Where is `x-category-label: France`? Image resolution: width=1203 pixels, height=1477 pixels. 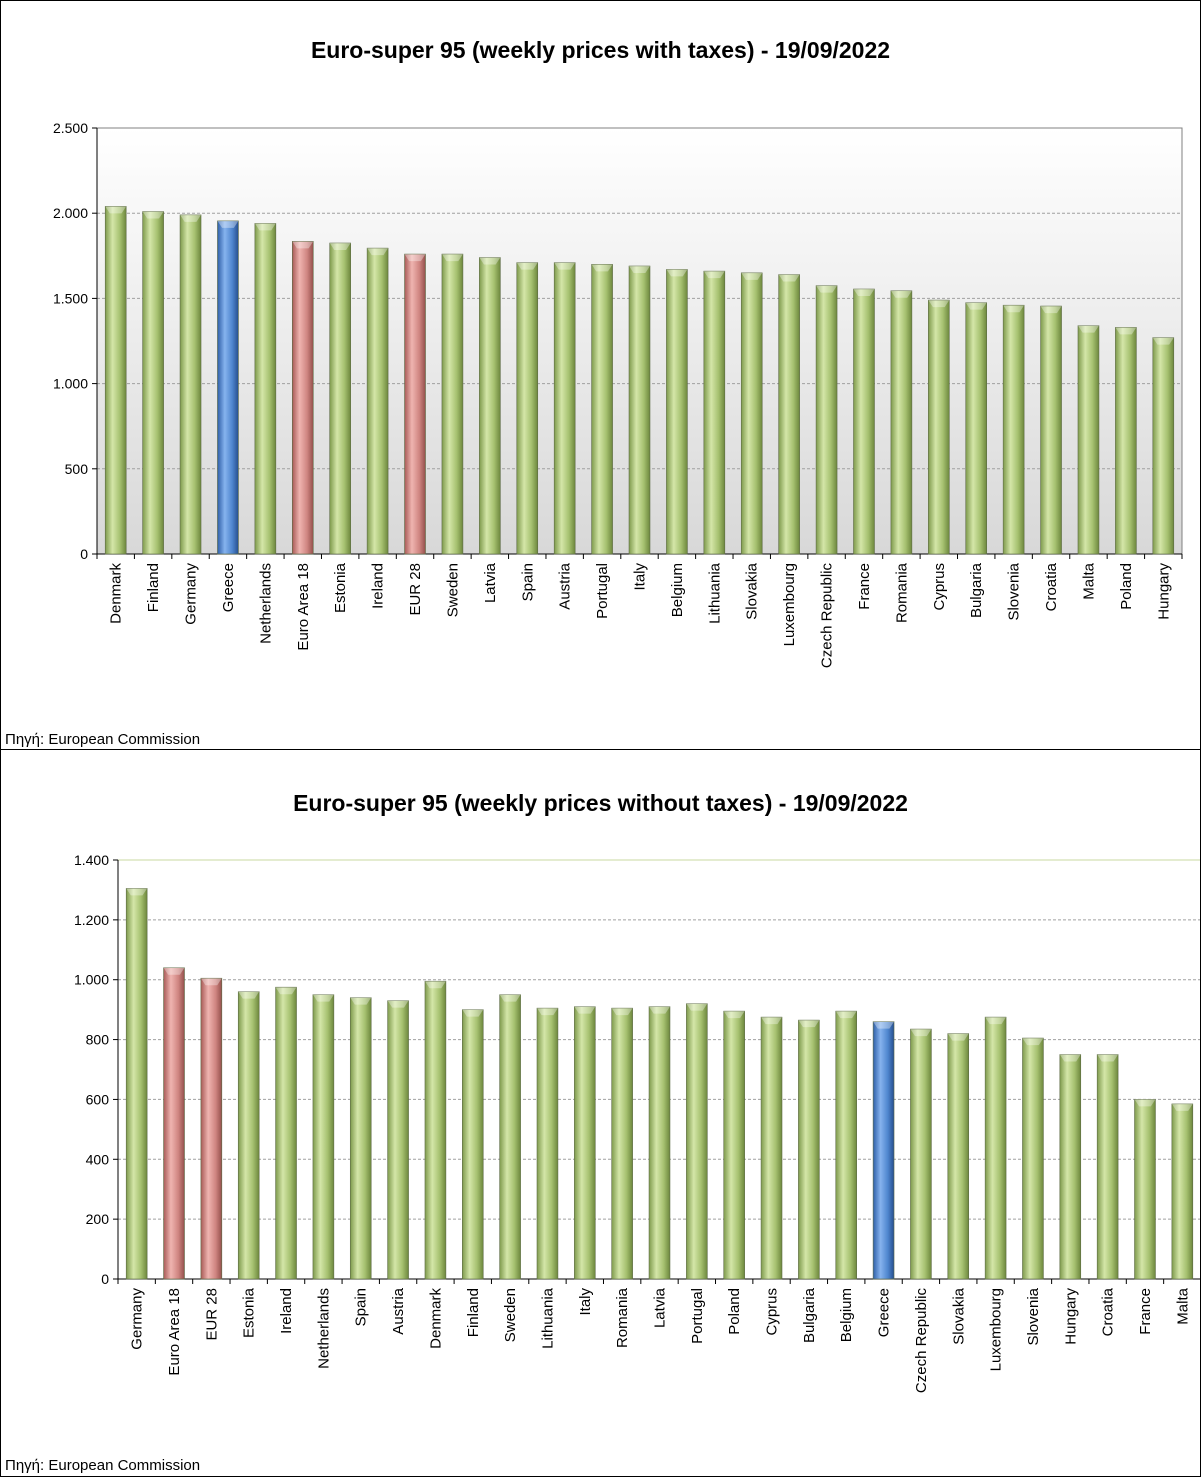 x-category-label: France is located at coordinates (1145, 1311).